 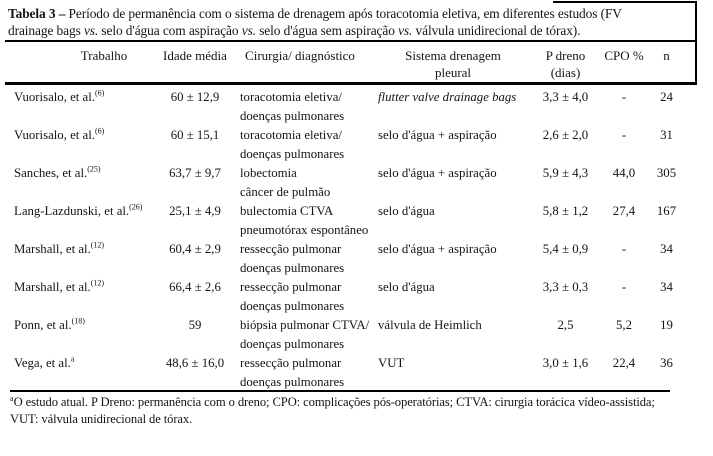 What do you see at coordinates (79, 335) in the screenshot?
I see `cell-study: Ponn, et al.(18)` at bounding box center [79, 335].